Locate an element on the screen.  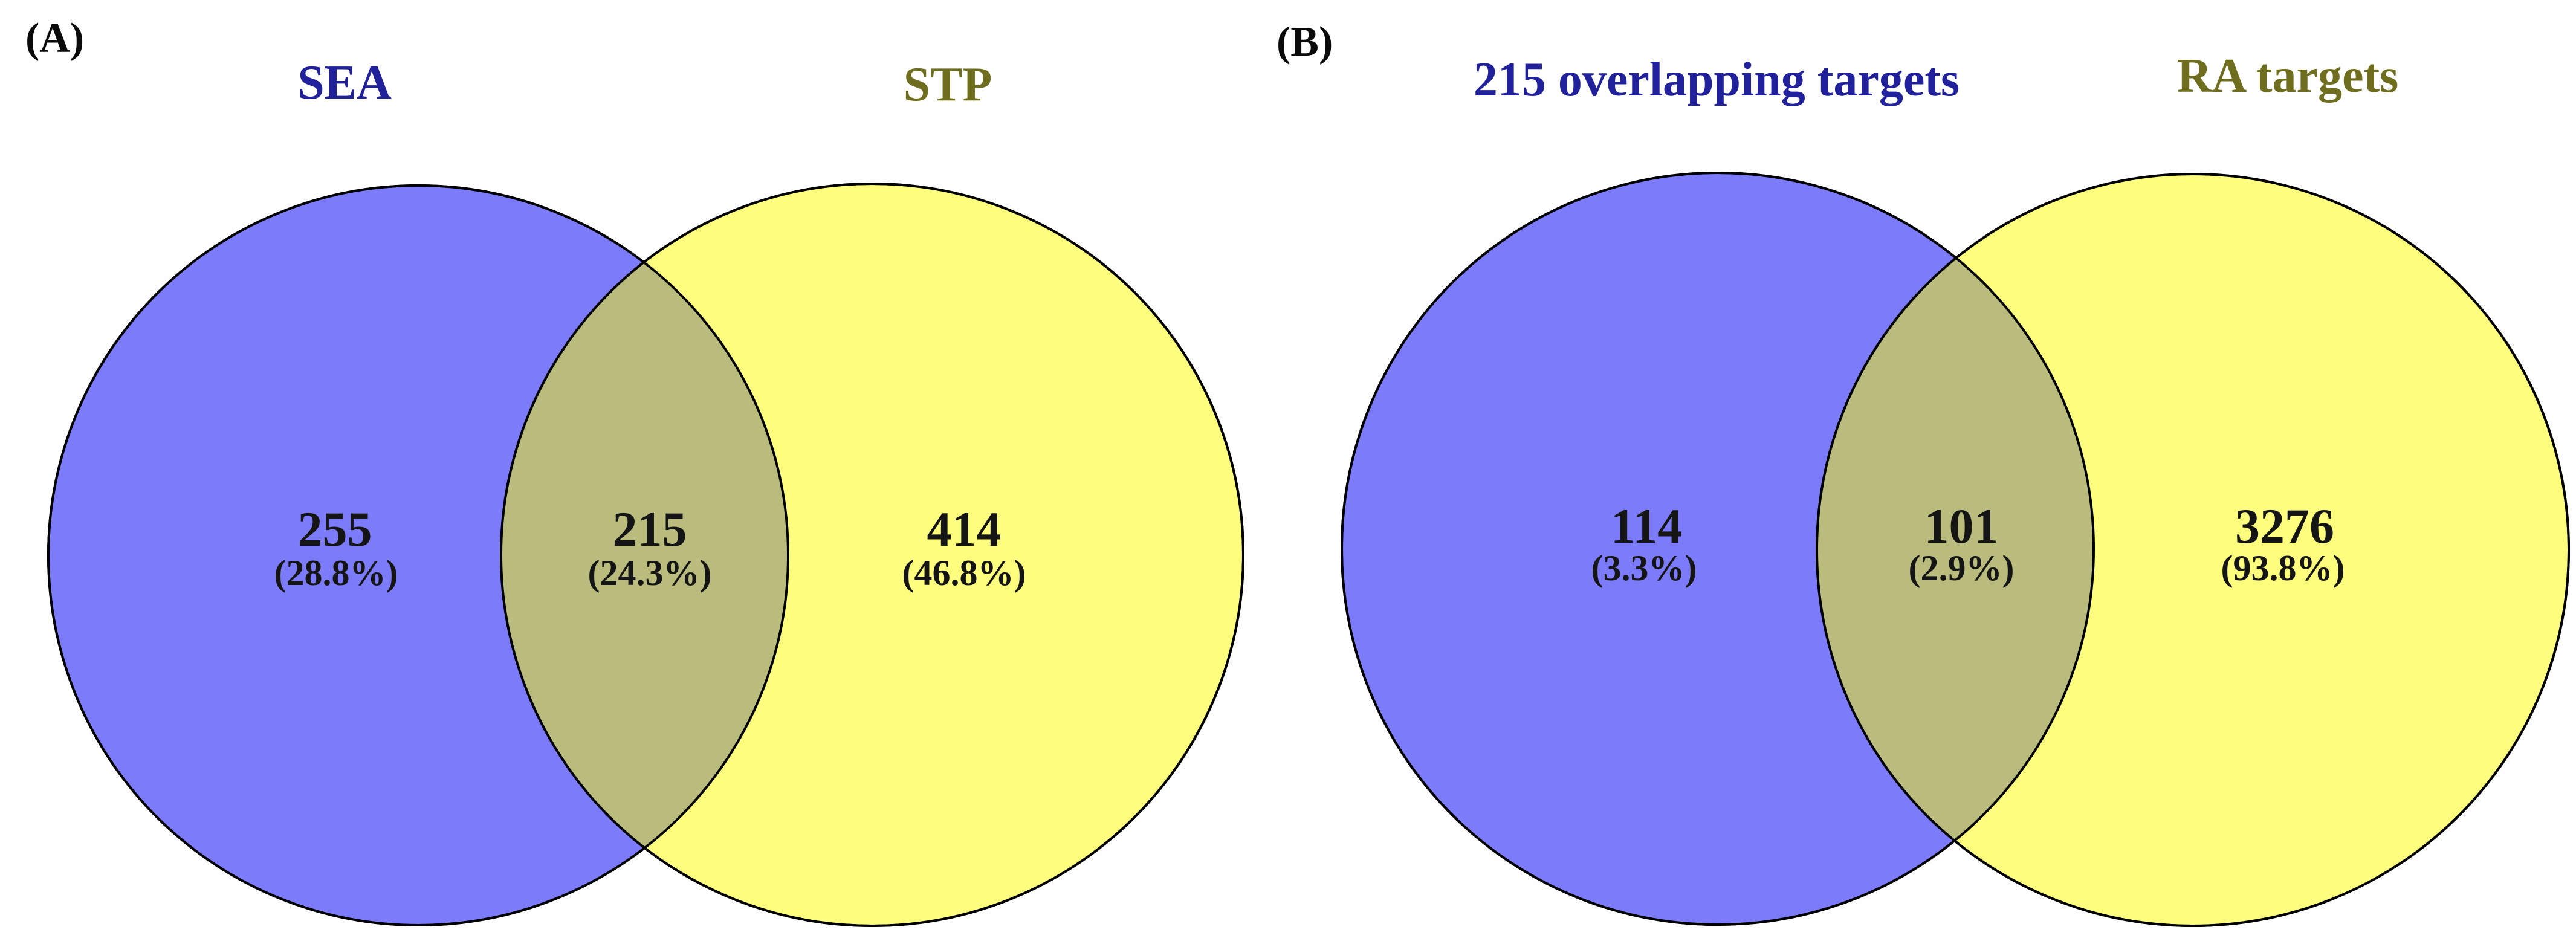
panel-a-label: (A) is located at coordinates (54, 38).